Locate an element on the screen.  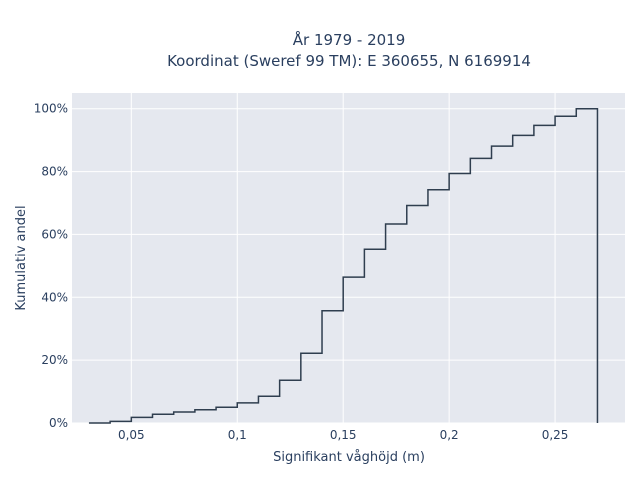
x-tick-label: 0,25 is located at coordinates (555, 435).